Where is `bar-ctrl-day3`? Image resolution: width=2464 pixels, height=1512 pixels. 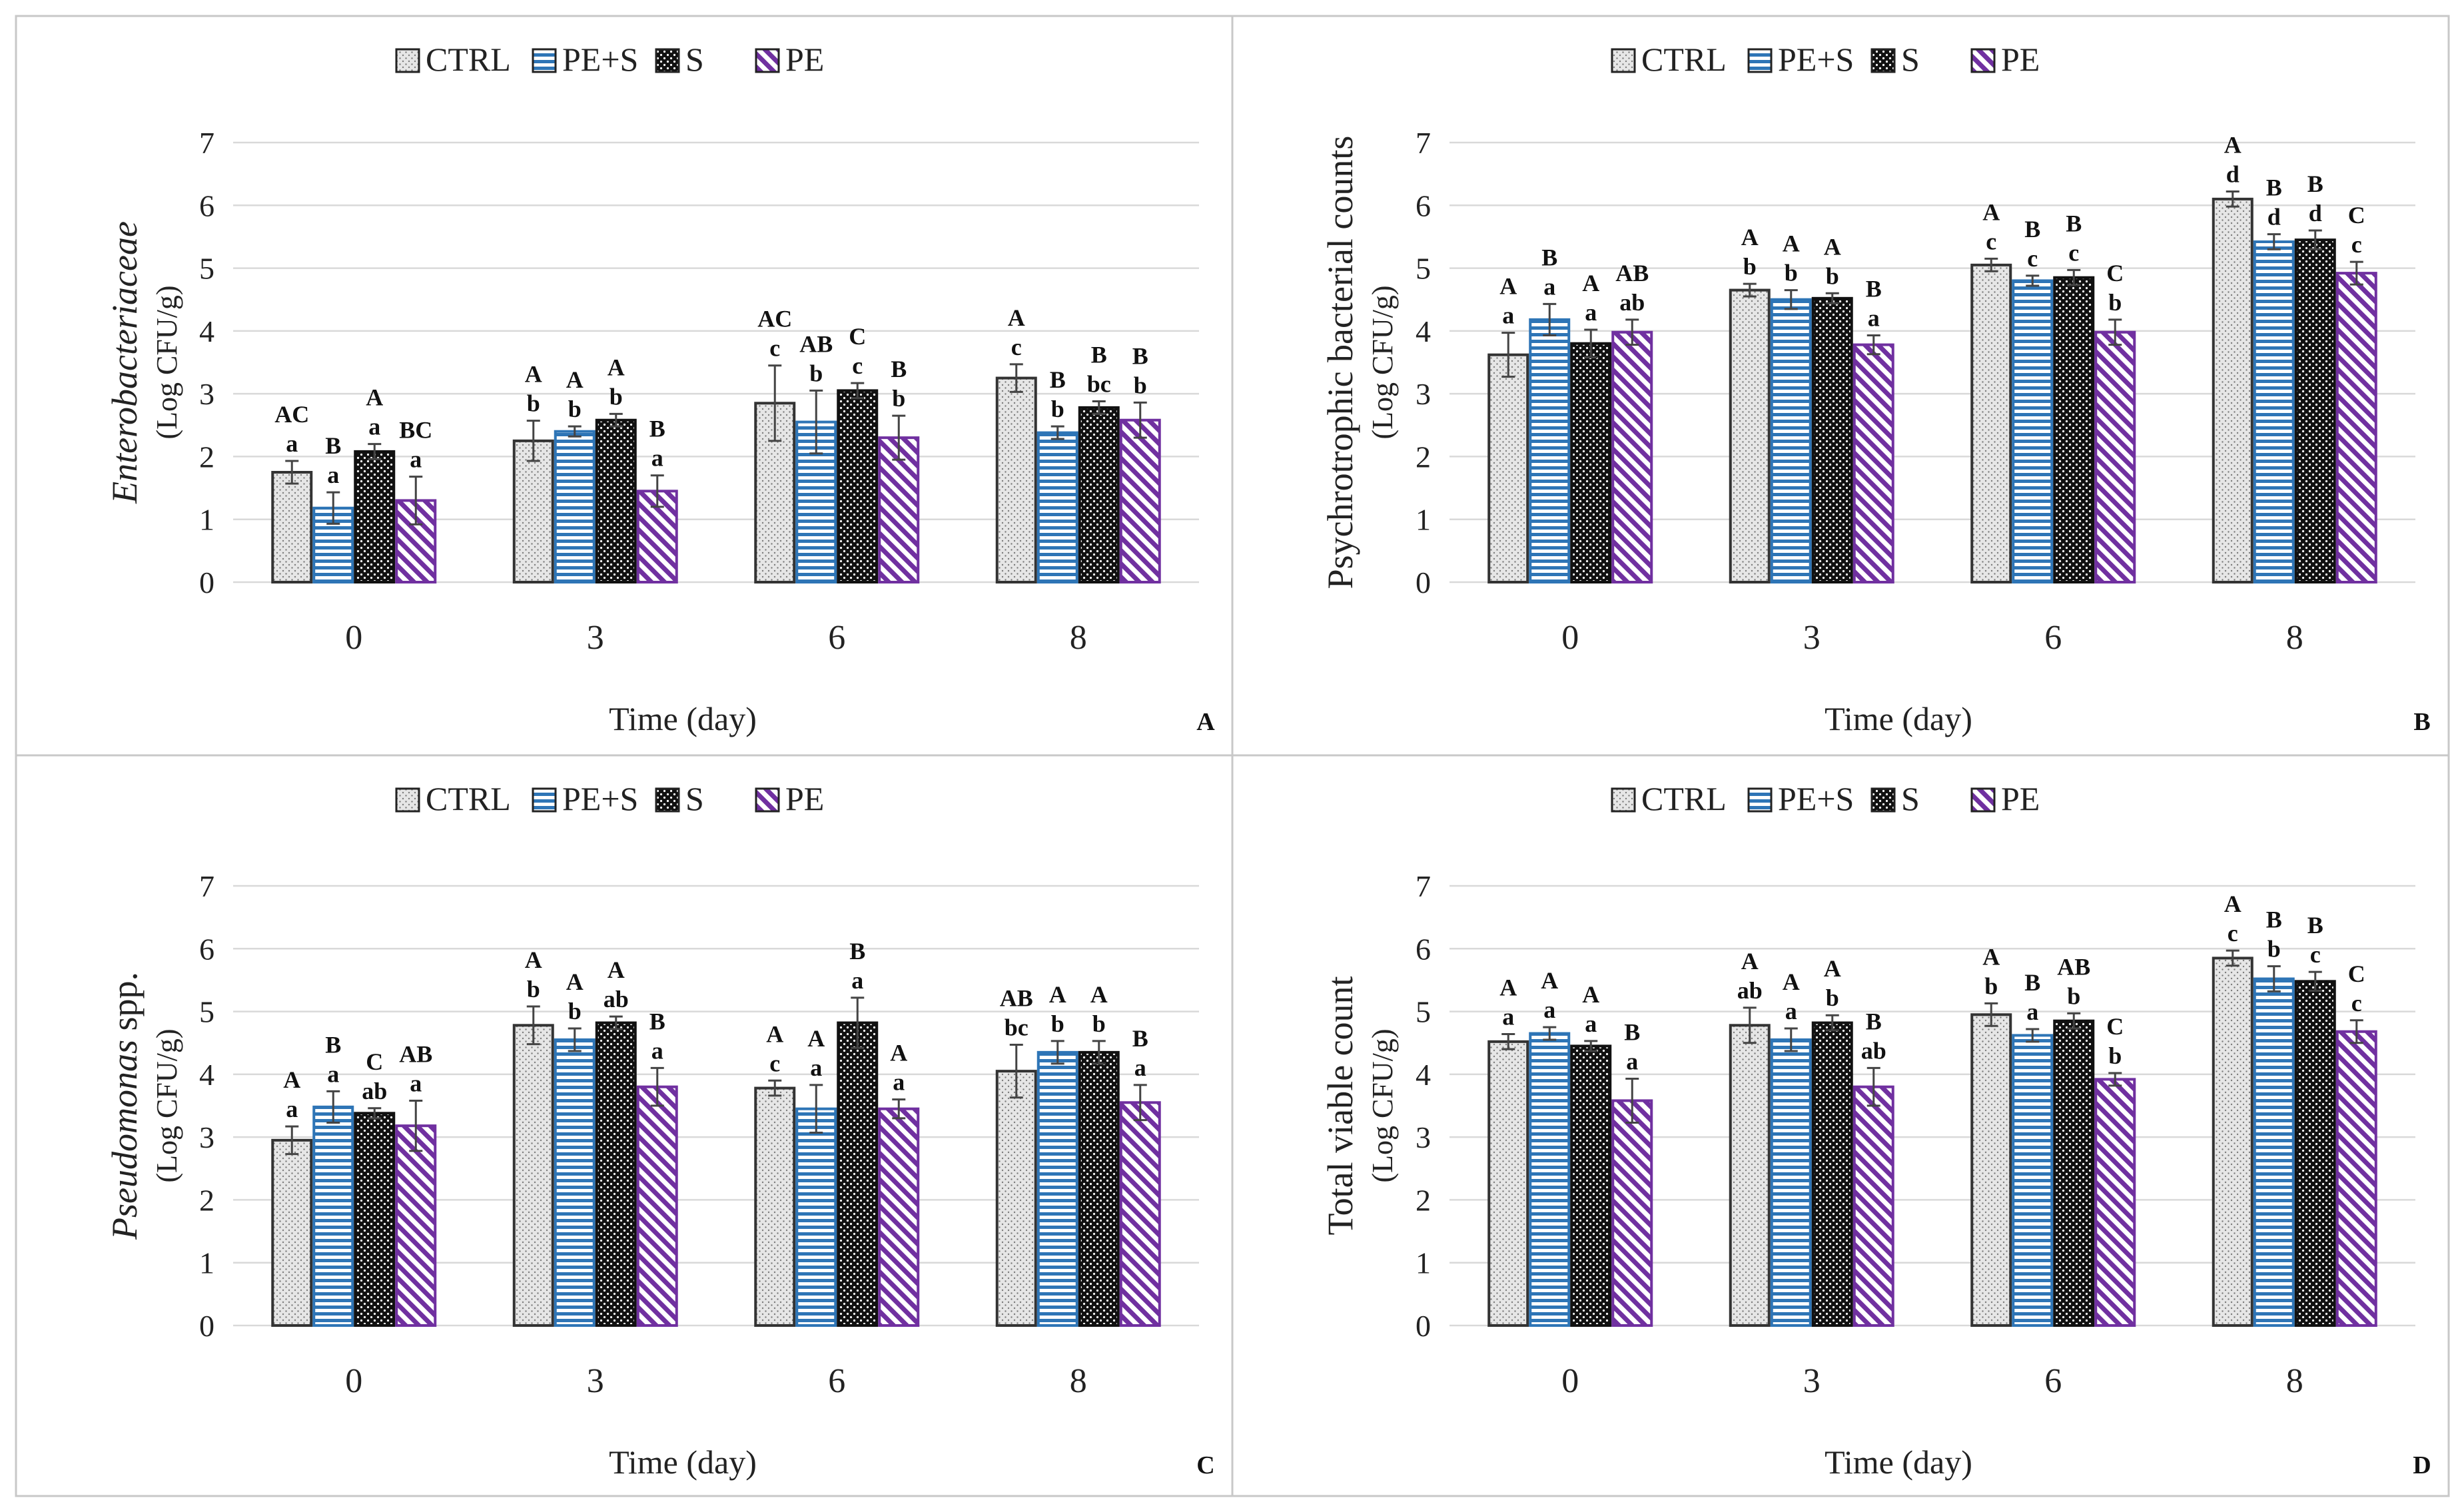 bar-ctrl-day3 is located at coordinates (533, 1176).